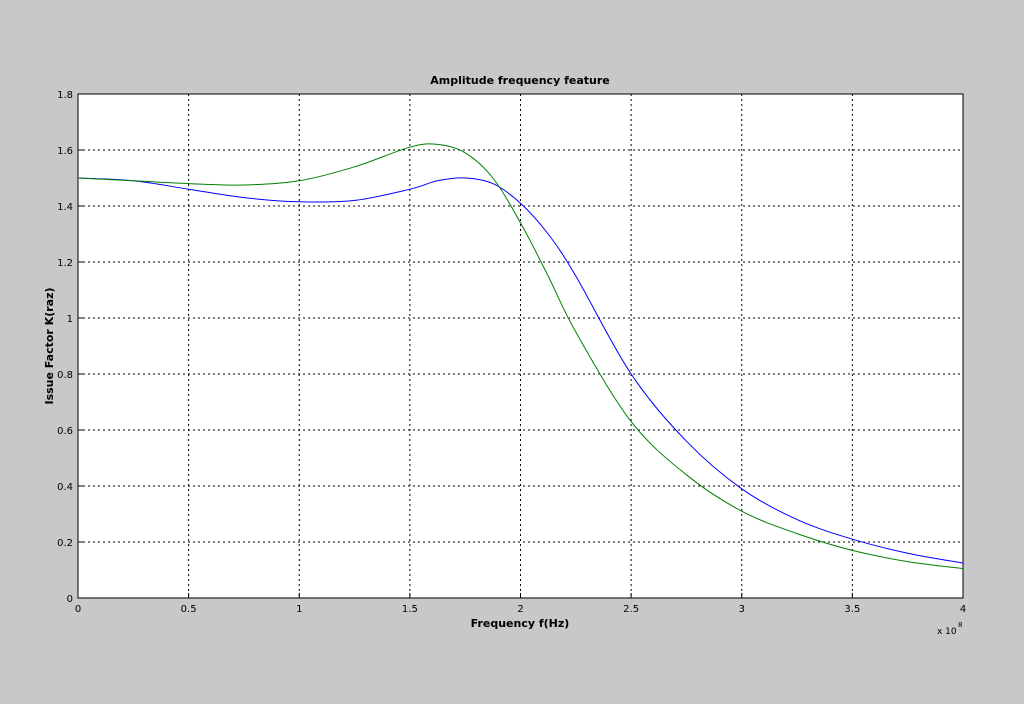 Image resolution: width=1024 pixels, height=704 pixels. I want to click on x-multiplier-base: x 10, so click(947, 632).